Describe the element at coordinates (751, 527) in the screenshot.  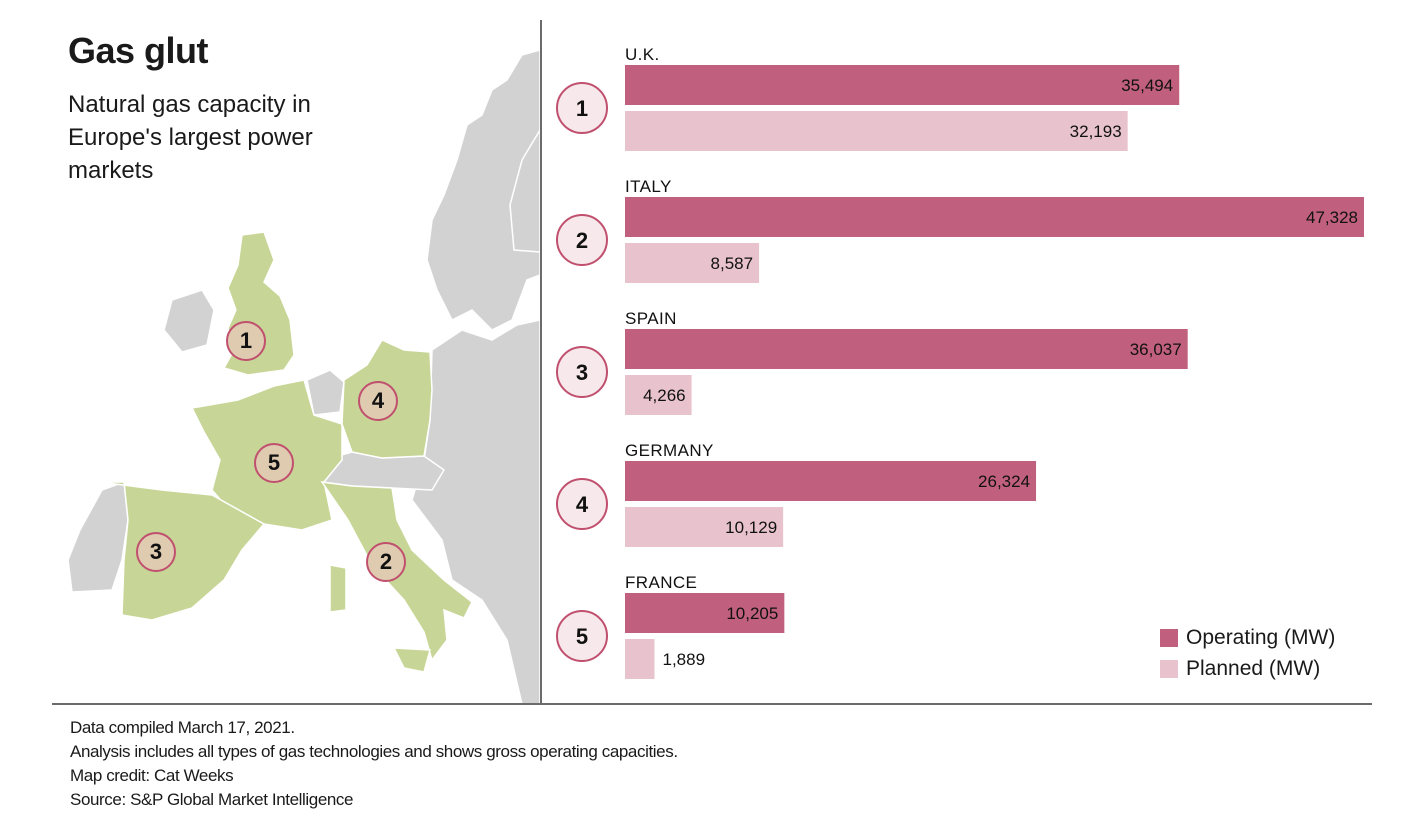
I see `value-label: 10,129` at that location.